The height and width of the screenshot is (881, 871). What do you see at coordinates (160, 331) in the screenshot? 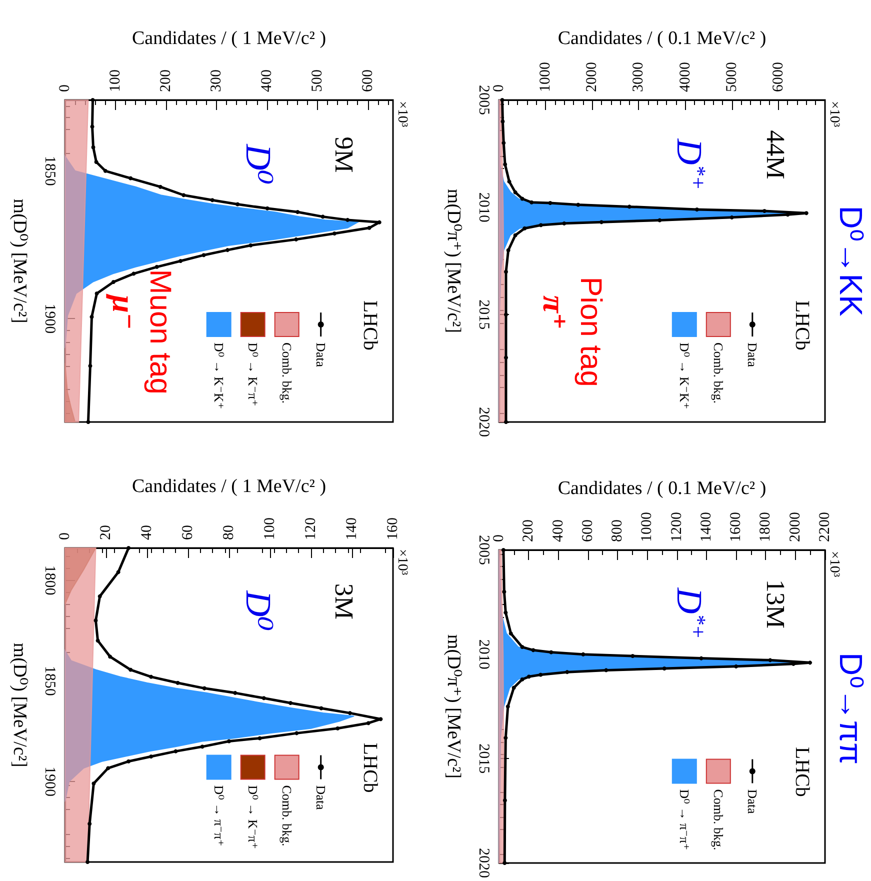
I see `annotation: Muon tag` at bounding box center [160, 331].